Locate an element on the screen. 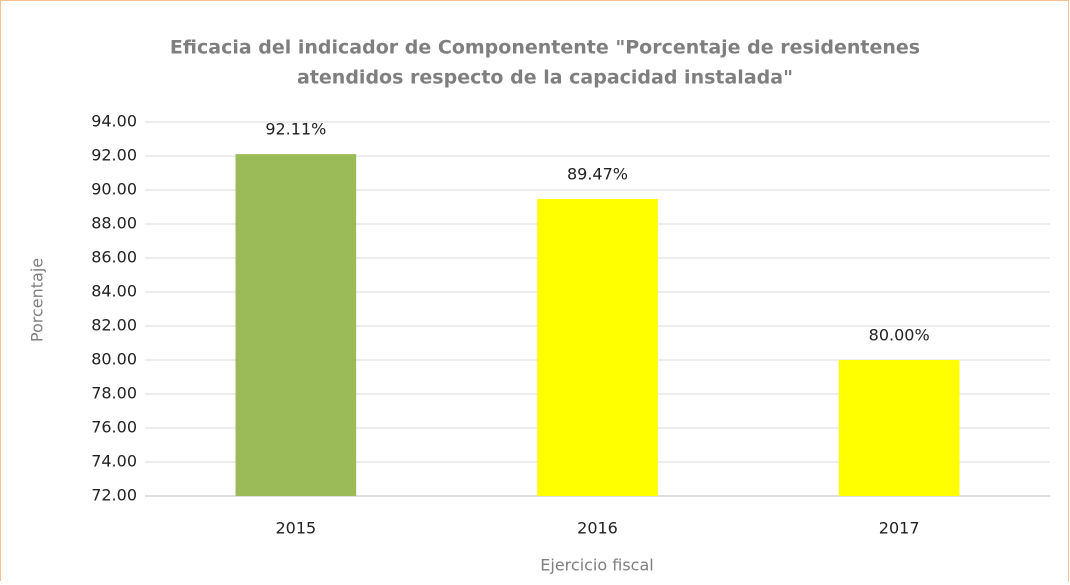 This screenshot has width=1070, height=585. data-label: 92.11% is located at coordinates (295, 129).